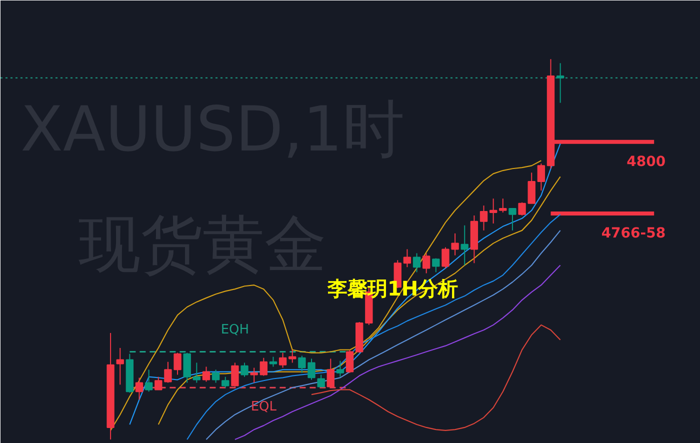 This screenshot has height=443, width=700. I want to click on ref-line-label: EQL, so click(264, 407).